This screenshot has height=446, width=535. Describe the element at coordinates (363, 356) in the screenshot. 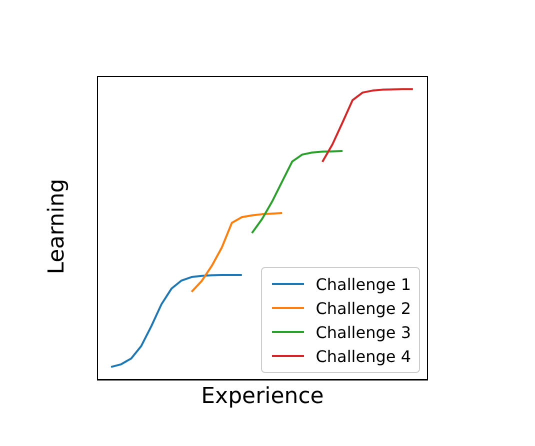

I see `legend-label: Challenge 4` at that location.